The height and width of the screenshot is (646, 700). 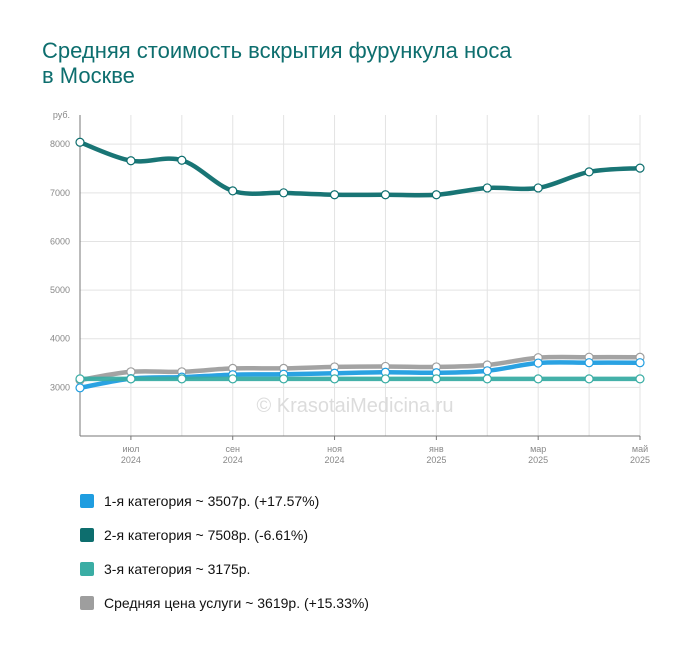 I want to click on legend-label: 2-я категория ~ 7508р. (-6.61%), so click(x=206, y=535).